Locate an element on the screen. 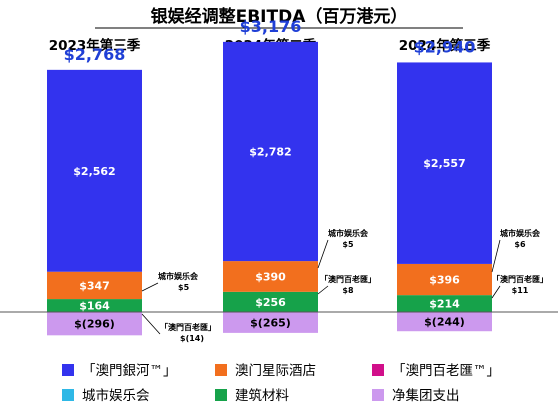 This screenshot has width=558, height=417. segment-label-negative: $(296) is located at coordinates (94, 324).